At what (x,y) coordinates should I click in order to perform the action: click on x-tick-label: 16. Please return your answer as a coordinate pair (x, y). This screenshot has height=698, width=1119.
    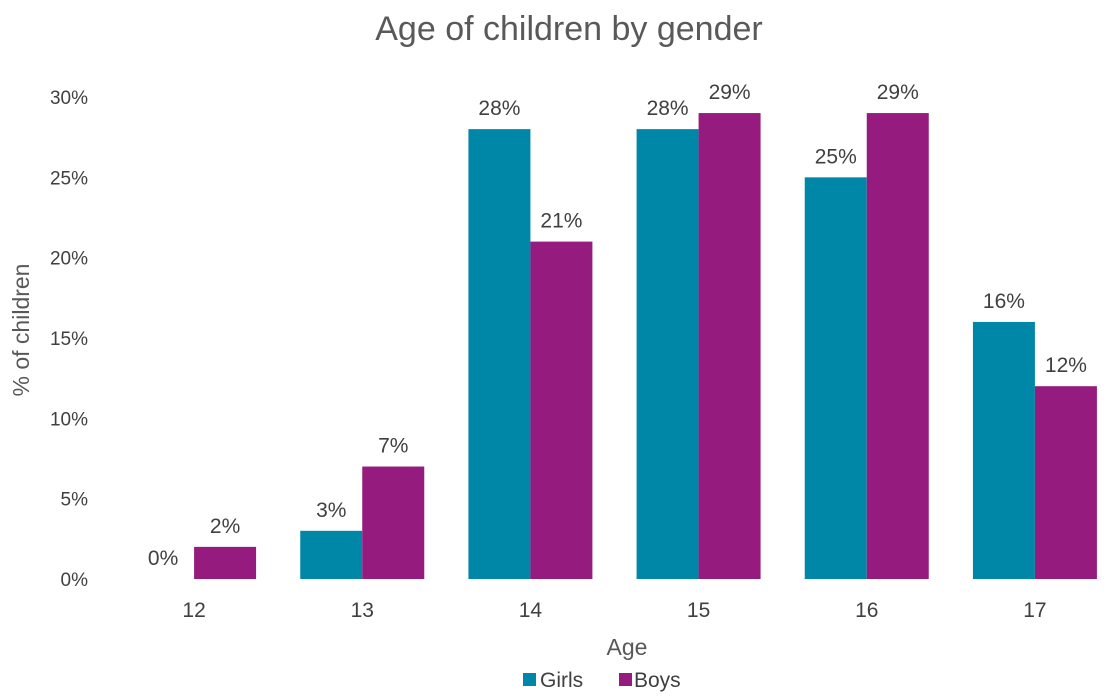
    Looking at the image, I should click on (866, 610).